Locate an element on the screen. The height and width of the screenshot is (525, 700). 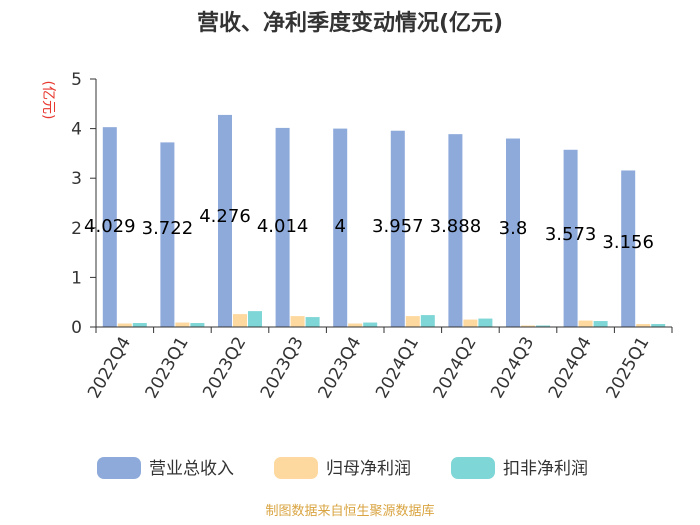
bar-deducted-net-profit-2023Q2 is located at coordinates (255, 319).